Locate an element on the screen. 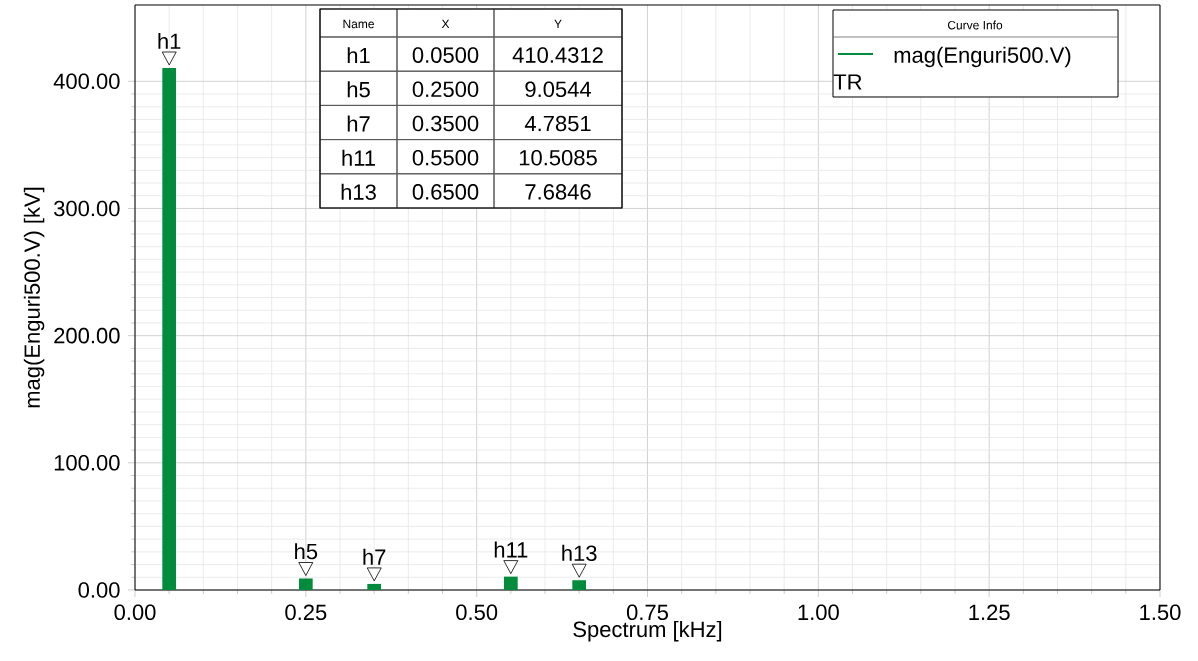  annotation: Name is located at coordinates (358, 24).